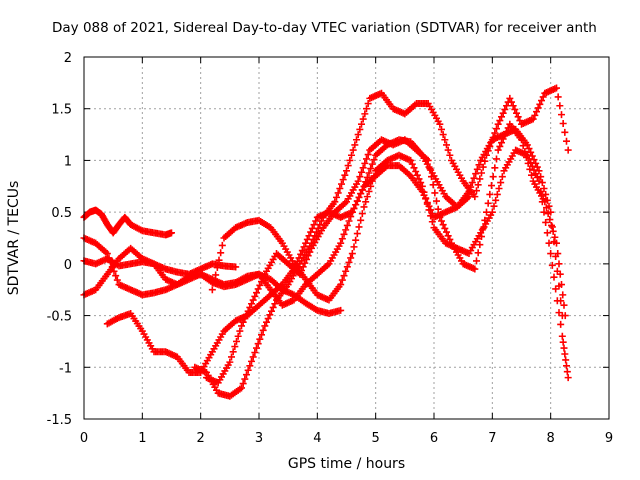 The image size is (640, 480). I want to click on x-tick-label: 1, so click(142, 438).